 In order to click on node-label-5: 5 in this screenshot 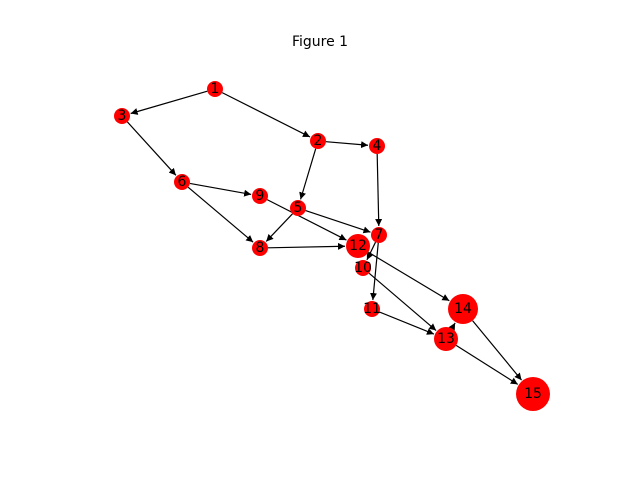, I will do `click(298, 208)`.